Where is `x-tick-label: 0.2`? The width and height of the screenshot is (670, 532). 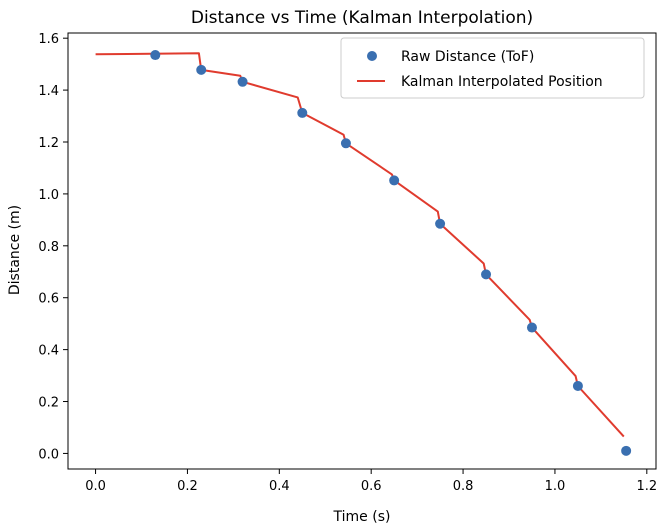
x-tick-label: 0.2 is located at coordinates (187, 486).